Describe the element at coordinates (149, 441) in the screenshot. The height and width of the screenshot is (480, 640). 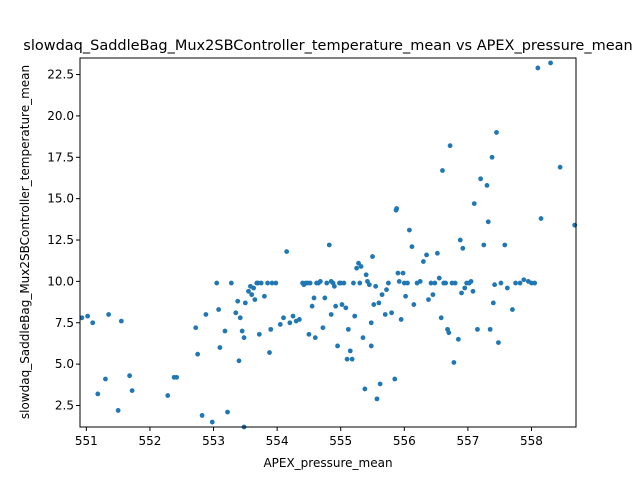
I see `x-tick-label: 552` at that location.